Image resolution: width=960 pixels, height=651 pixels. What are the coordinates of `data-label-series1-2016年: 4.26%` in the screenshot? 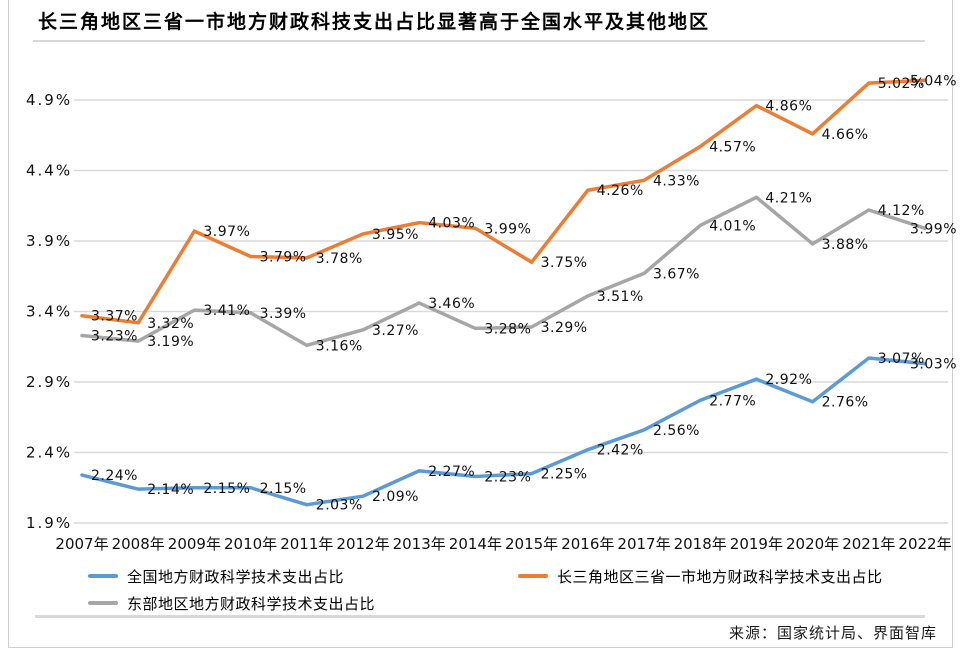 It's located at (620, 191).